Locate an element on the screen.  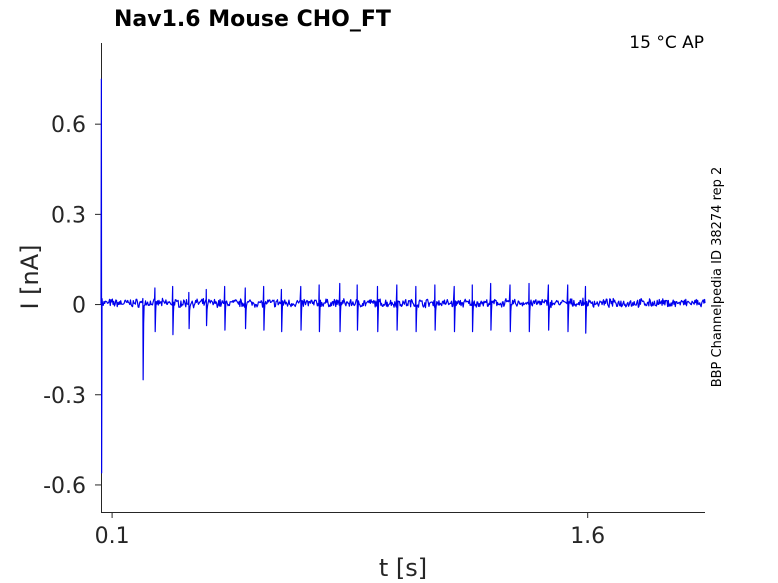
x-tick-label: 0.1 is located at coordinates (112, 536).